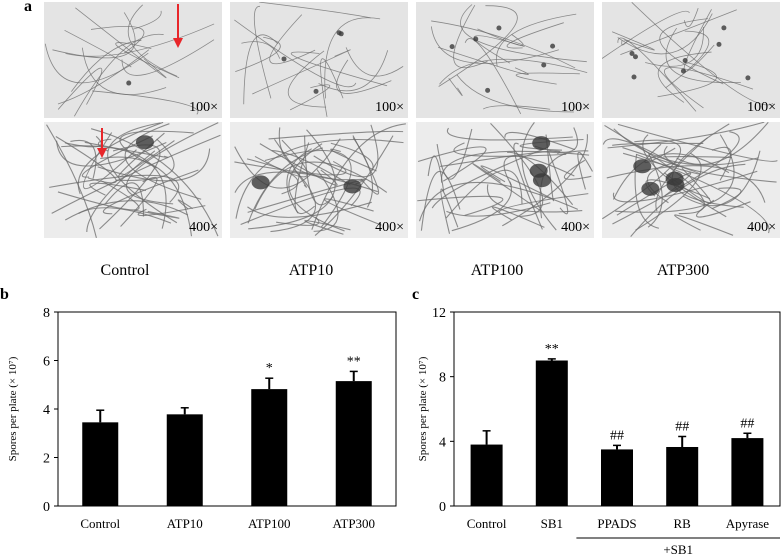 This screenshot has height=556, width=784. Describe the element at coordinates (4, 294) in the screenshot. I see `panel-letter-b: b` at that location.